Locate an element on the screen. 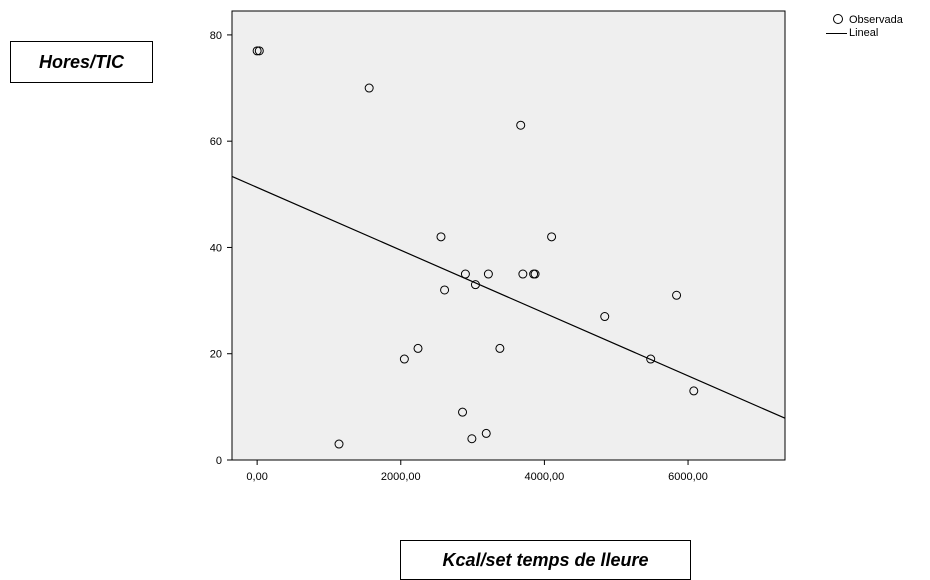 This screenshot has height=580, width=930. y-tick-label: 80 is located at coordinates (216, 36).